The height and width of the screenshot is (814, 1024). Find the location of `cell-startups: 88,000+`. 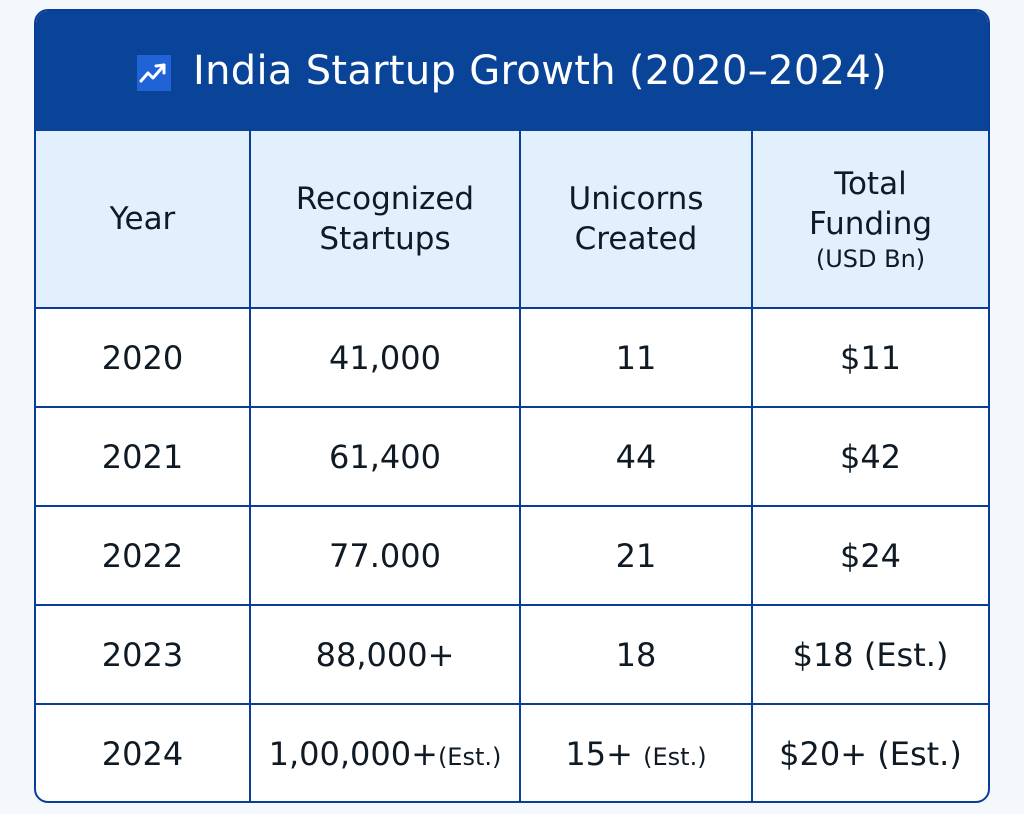

cell-startups: 88,000+ is located at coordinates (385, 654).